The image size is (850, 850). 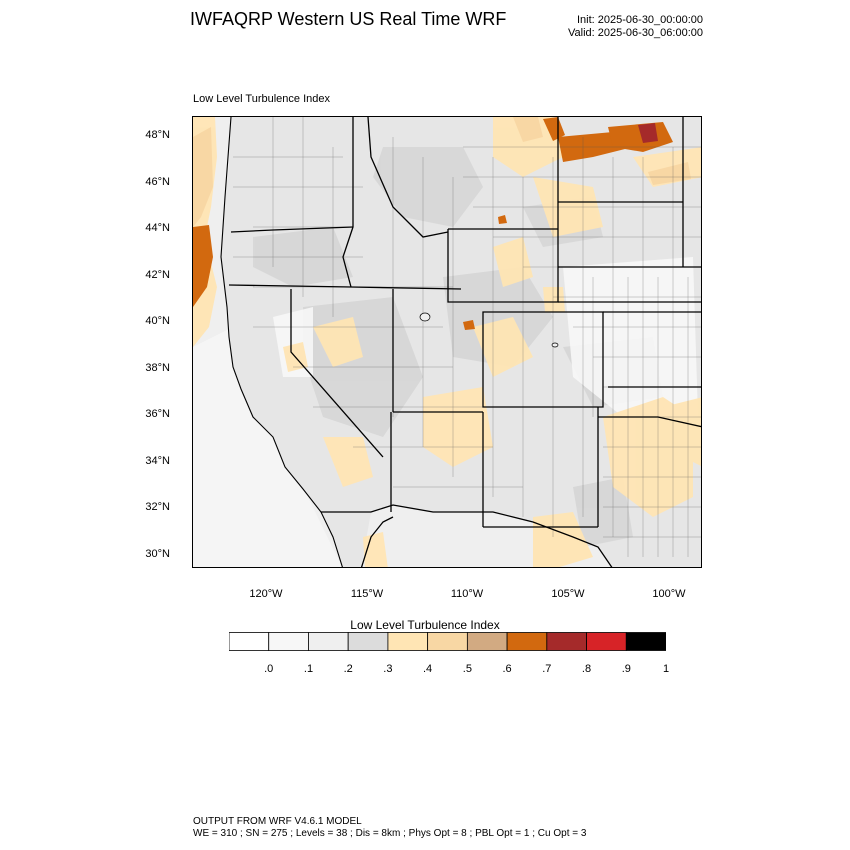 What do you see at coordinates (442, 172) in the screenshot?
I see `shading-tan` at bounding box center [442, 172].